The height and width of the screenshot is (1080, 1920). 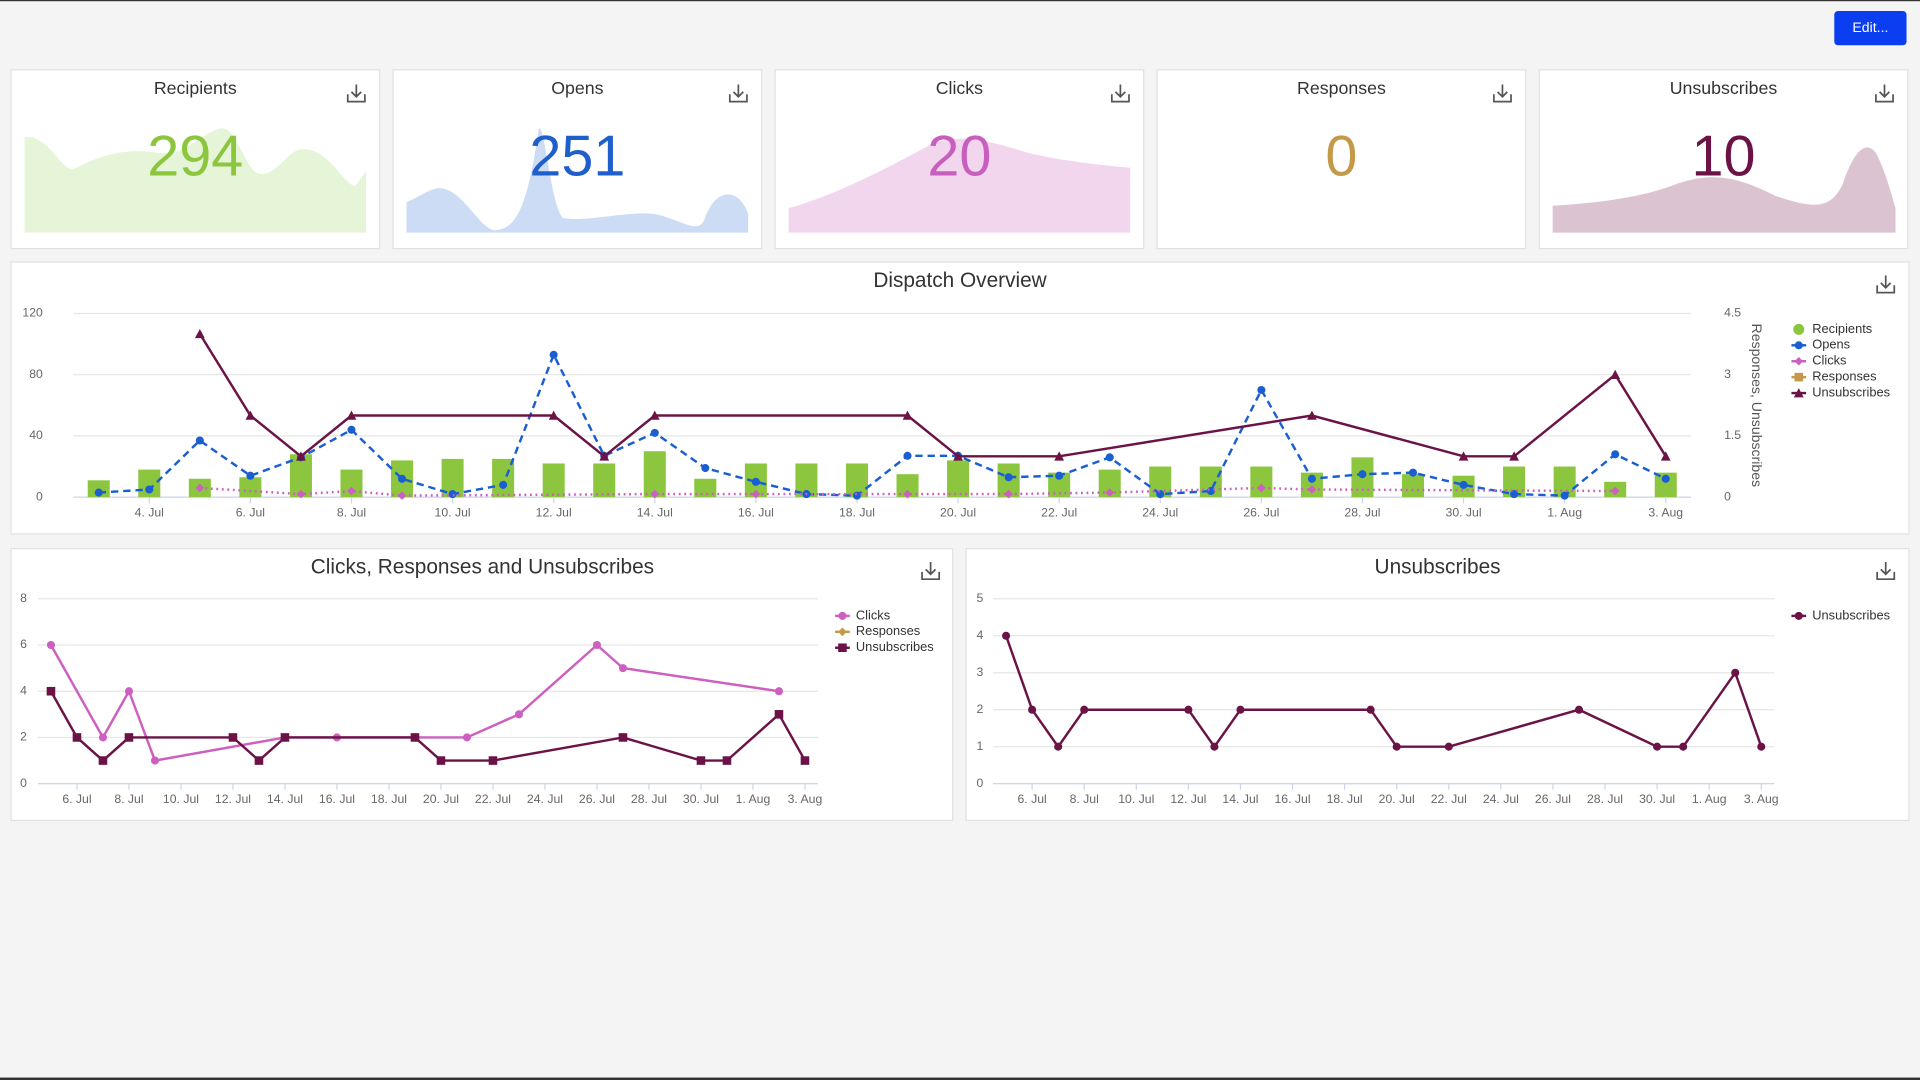 What do you see at coordinates (979, 672) in the screenshot?
I see `y-tick-label: 3` at bounding box center [979, 672].